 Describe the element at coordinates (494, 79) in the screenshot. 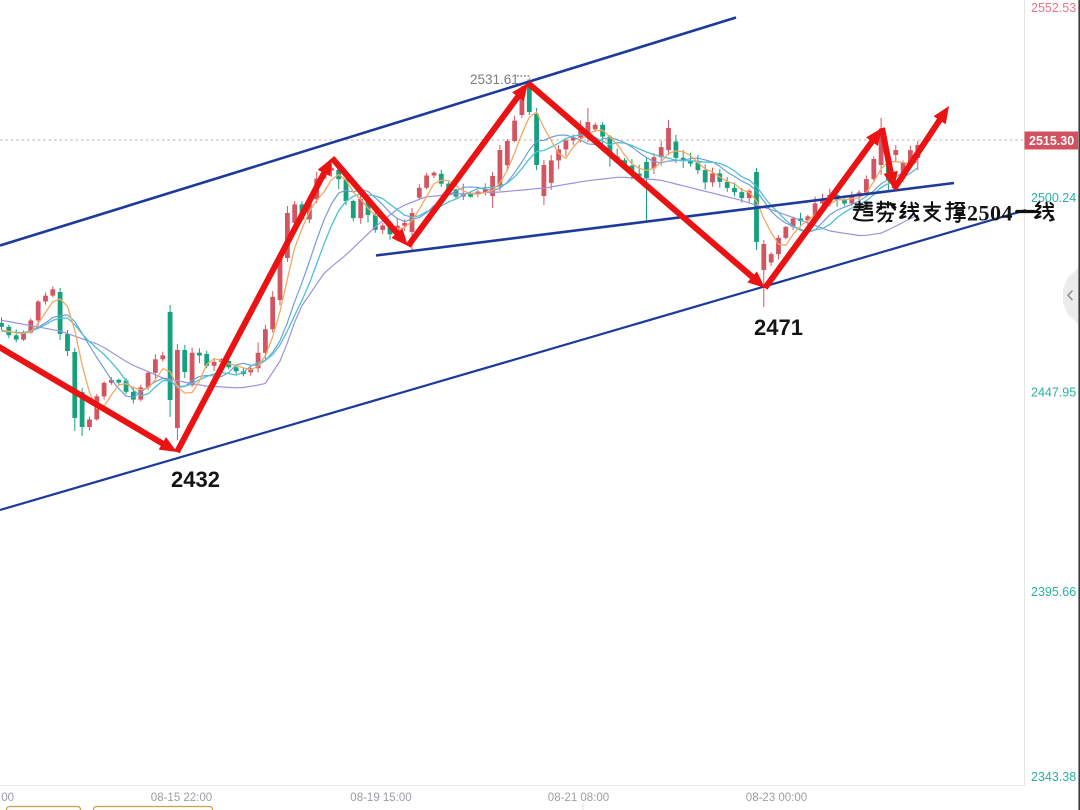

I see `svg-text: 2531.61` at that location.